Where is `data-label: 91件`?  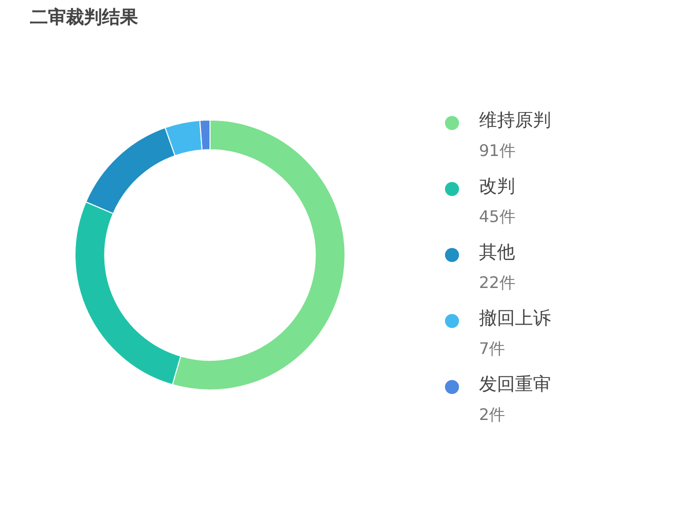 data-label: 91件 is located at coordinates (497, 151).